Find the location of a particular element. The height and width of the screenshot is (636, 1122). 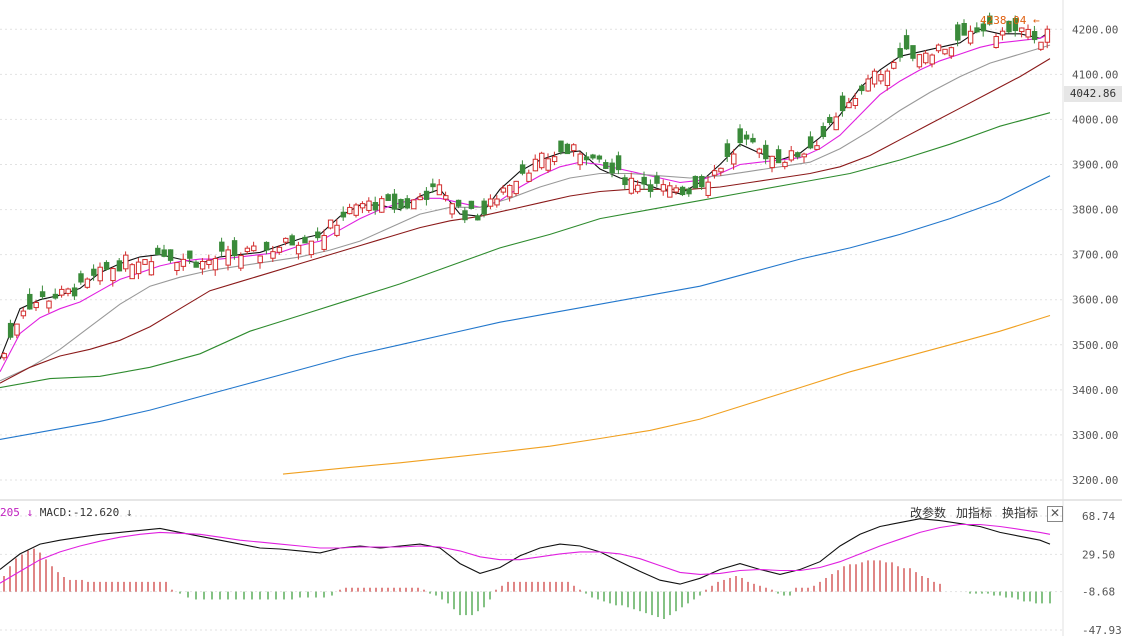

macd-axis: 68.74 29.50 -8.68 -47.93 is located at coordinates (1102, 573).